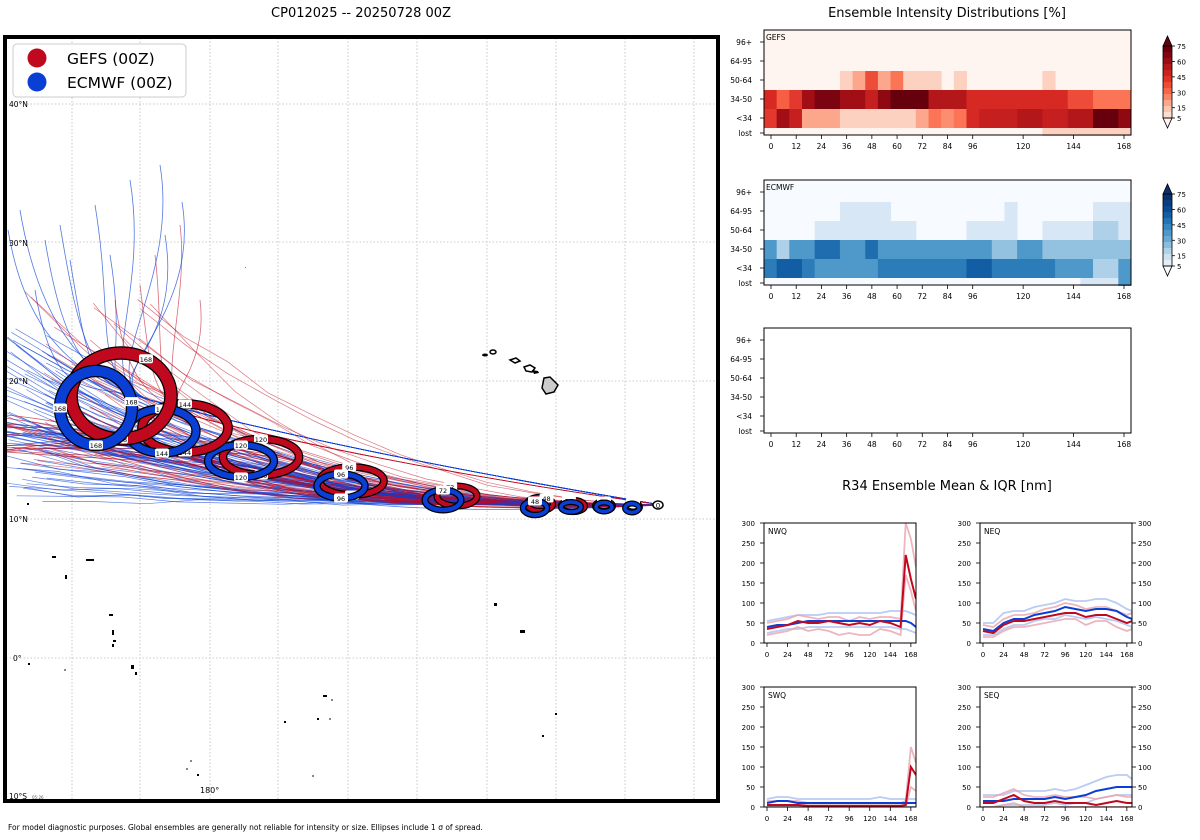 The width and height of the screenshot is (1200, 840). Describe the element at coordinates (546, 499) in the screenshot. I see `ring-label: 48` at that location.